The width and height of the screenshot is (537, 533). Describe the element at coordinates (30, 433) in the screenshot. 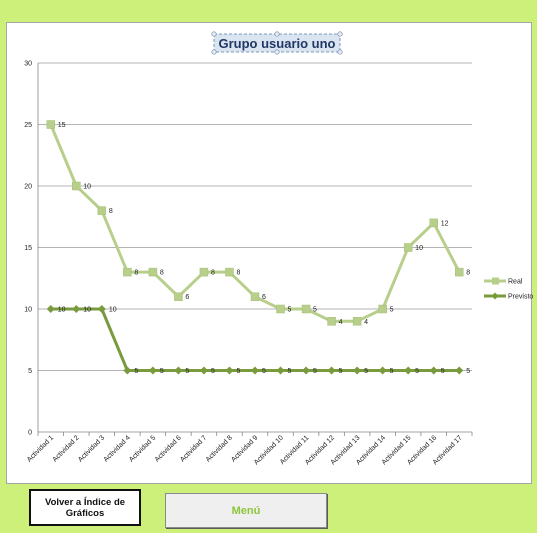

I see `y-tick-label: 0` at that location.